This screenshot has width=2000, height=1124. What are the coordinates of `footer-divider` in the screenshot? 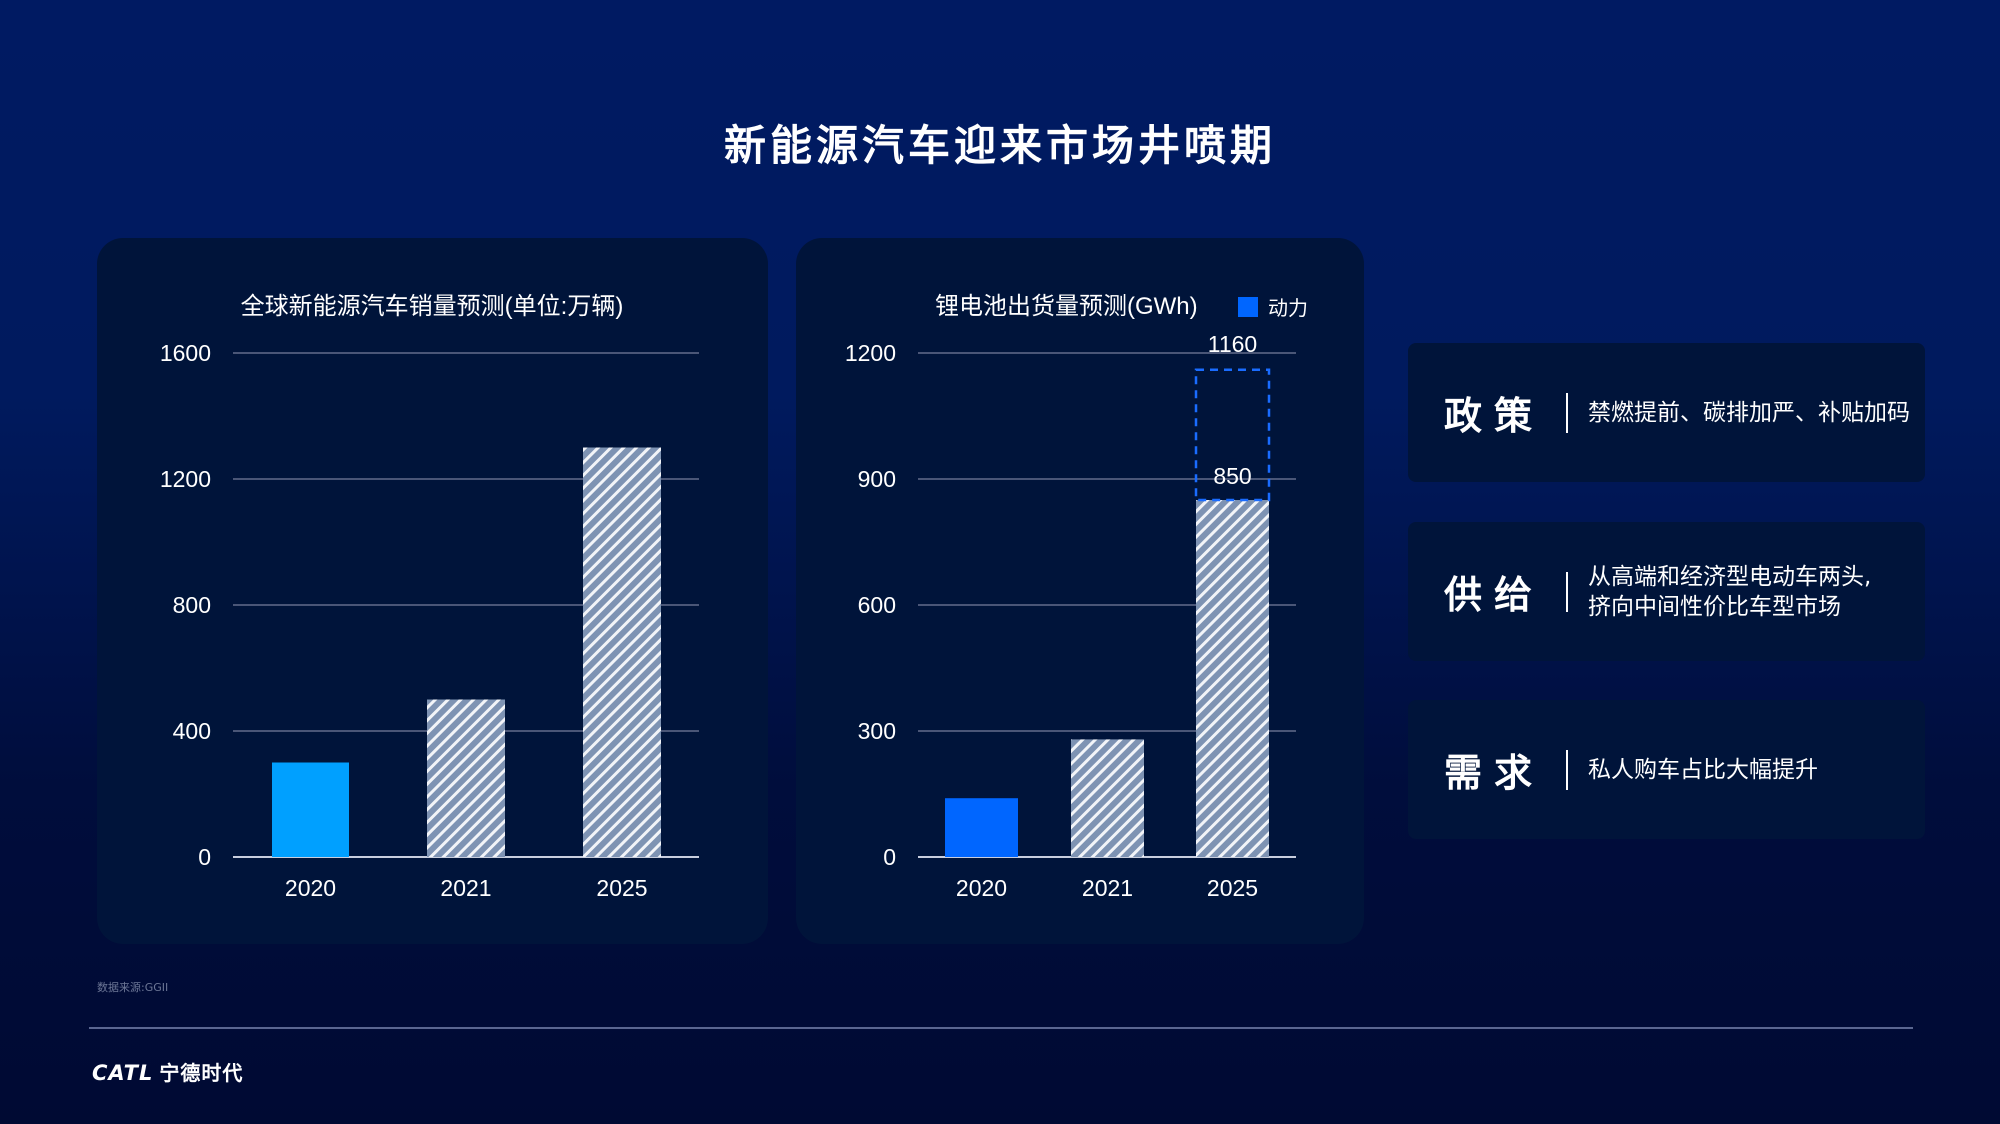 It's located at (1001, 1028).